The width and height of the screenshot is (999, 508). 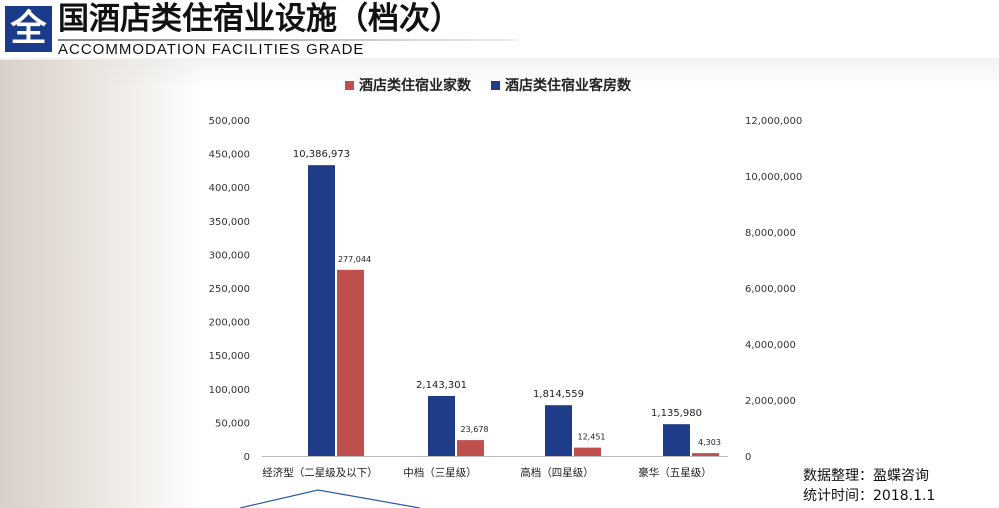 I want to click on left-axis-tick: 400,000, so click(x=229, y=188).